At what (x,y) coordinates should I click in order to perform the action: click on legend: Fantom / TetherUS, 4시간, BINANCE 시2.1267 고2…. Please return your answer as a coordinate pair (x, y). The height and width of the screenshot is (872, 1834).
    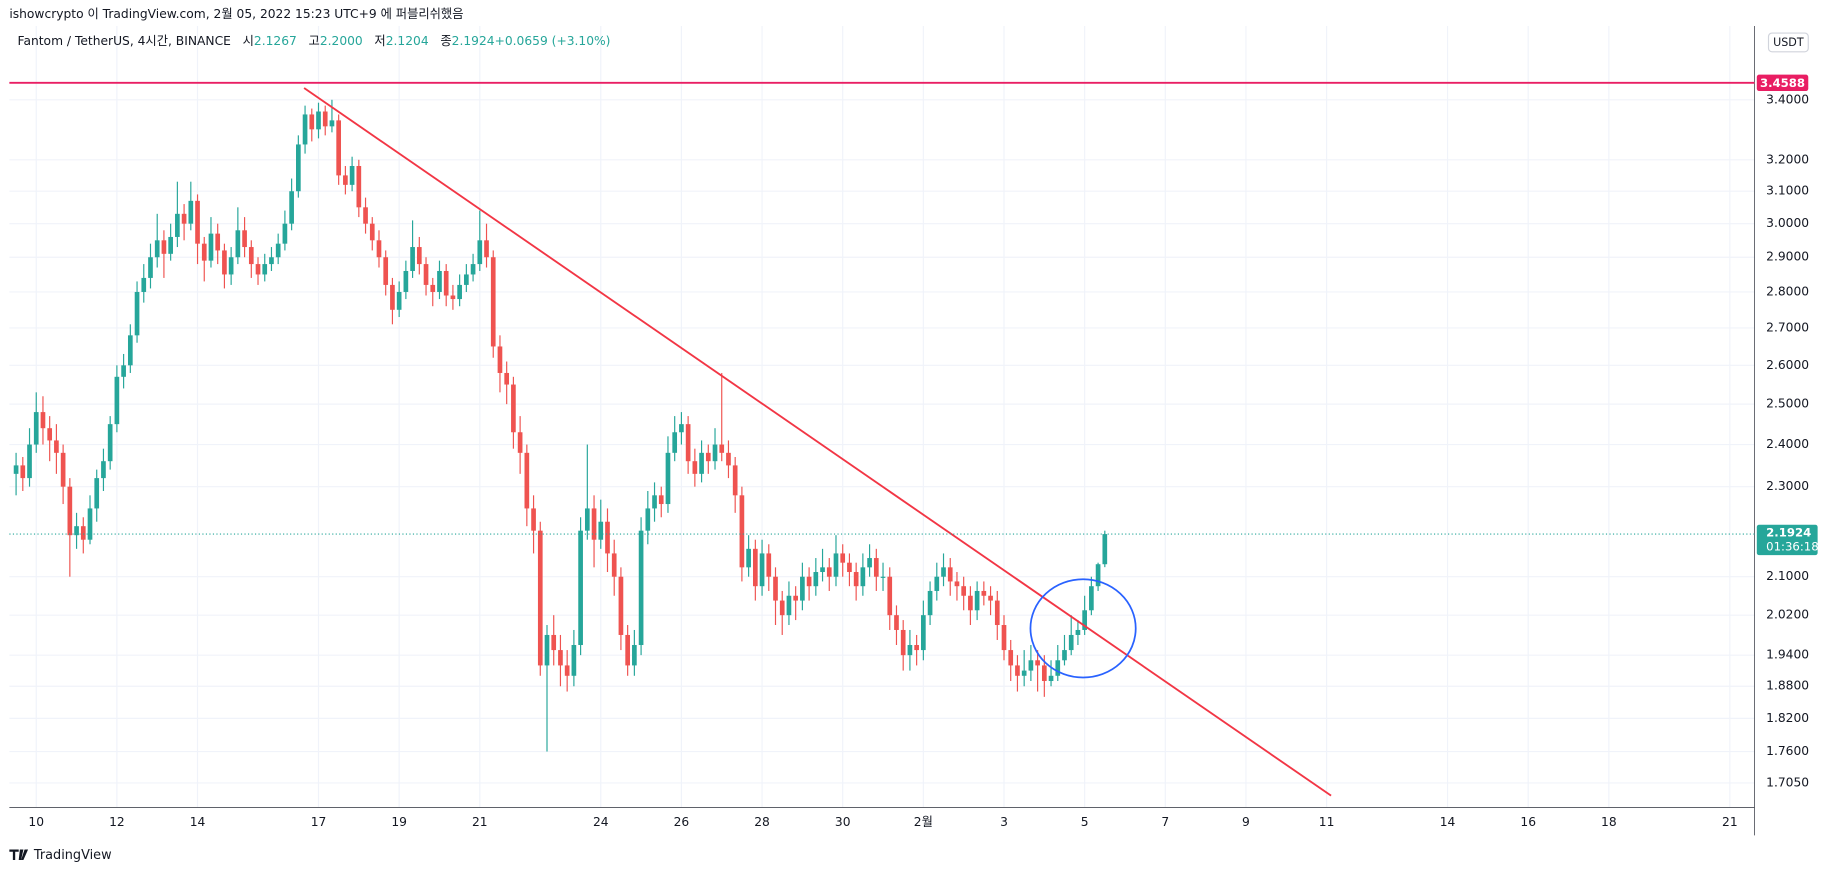
    Looking at the image, I should click on (314, 41).